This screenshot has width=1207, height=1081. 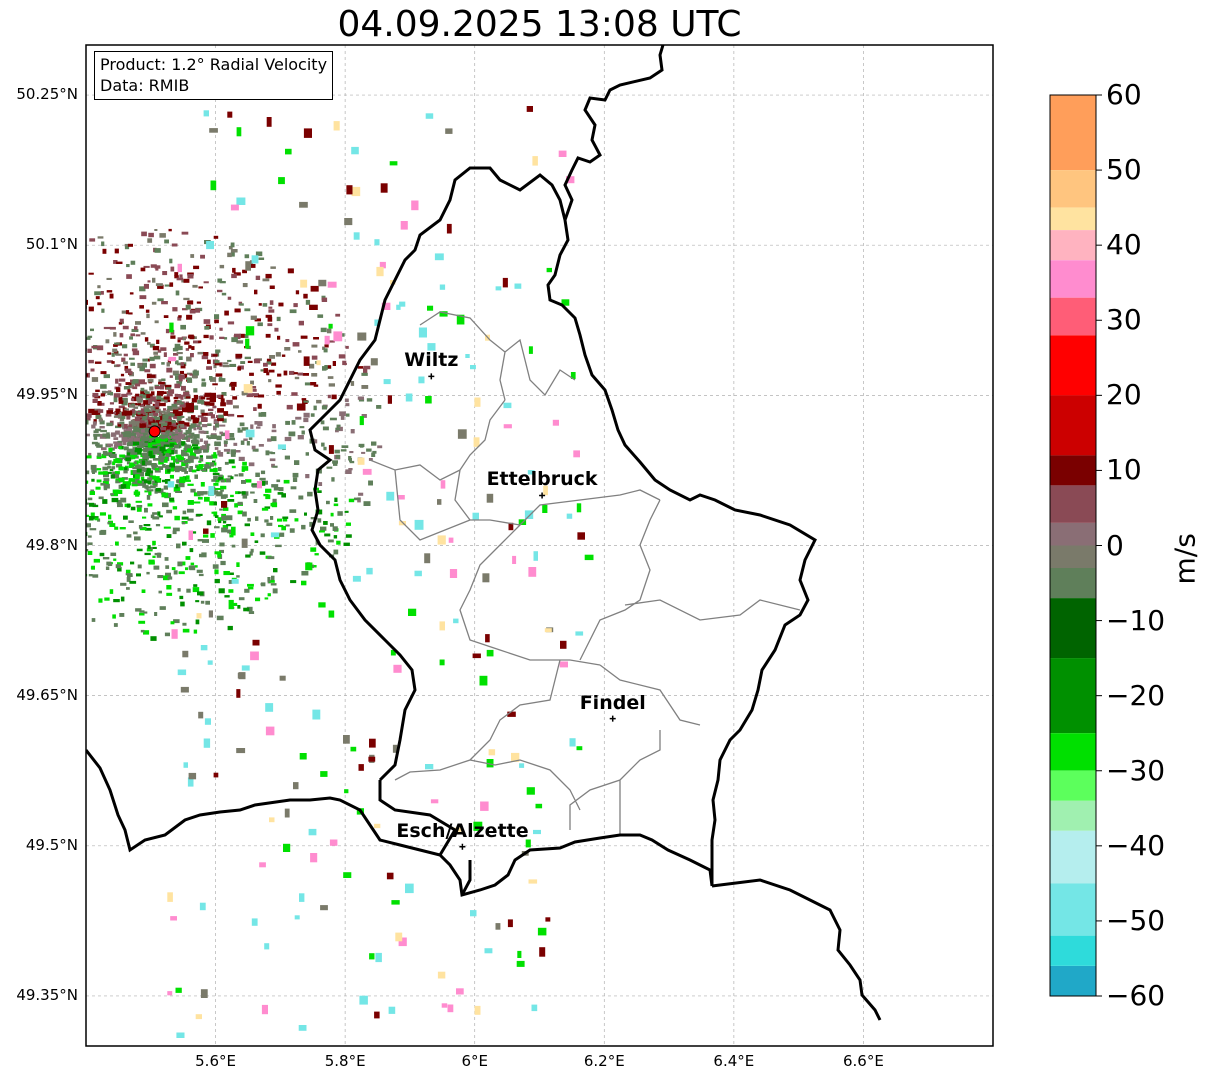 I want to click on colorbar-tick-label: −30, so click(x=1136, y=770).